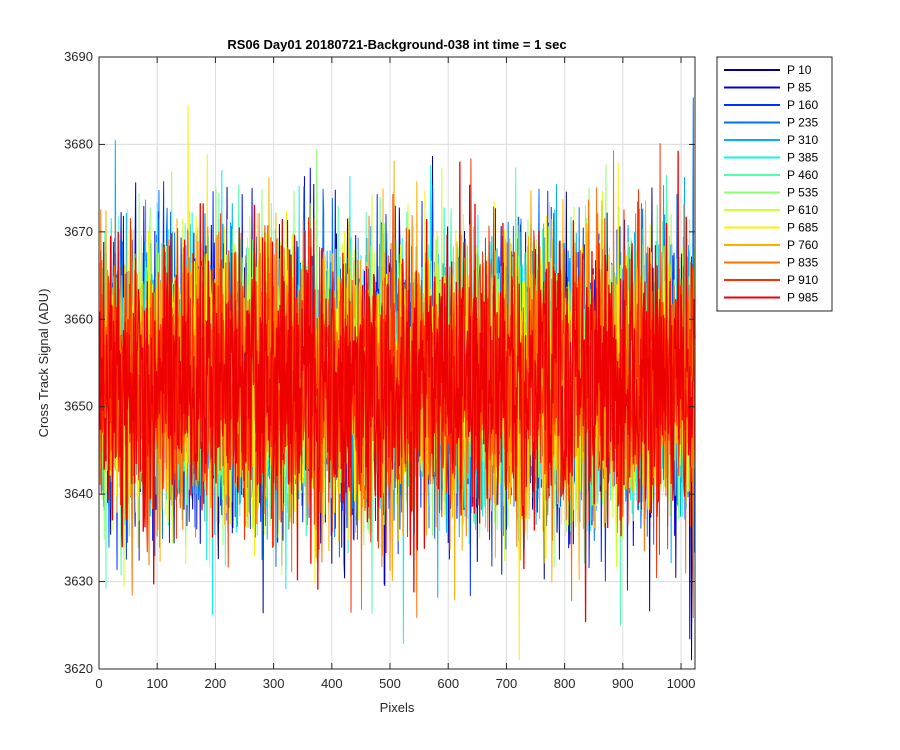  Describe the element at coordinates (43, 363) in the screenshot. I see `y-axis-label: Cross Track Signal (ADU)` at that location.